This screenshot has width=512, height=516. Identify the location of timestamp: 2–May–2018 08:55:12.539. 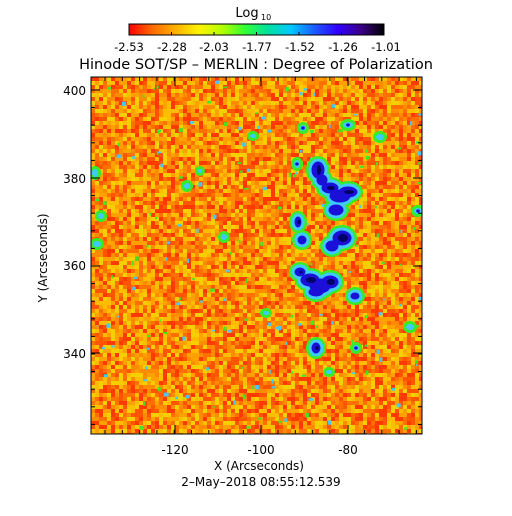
(260, 482).